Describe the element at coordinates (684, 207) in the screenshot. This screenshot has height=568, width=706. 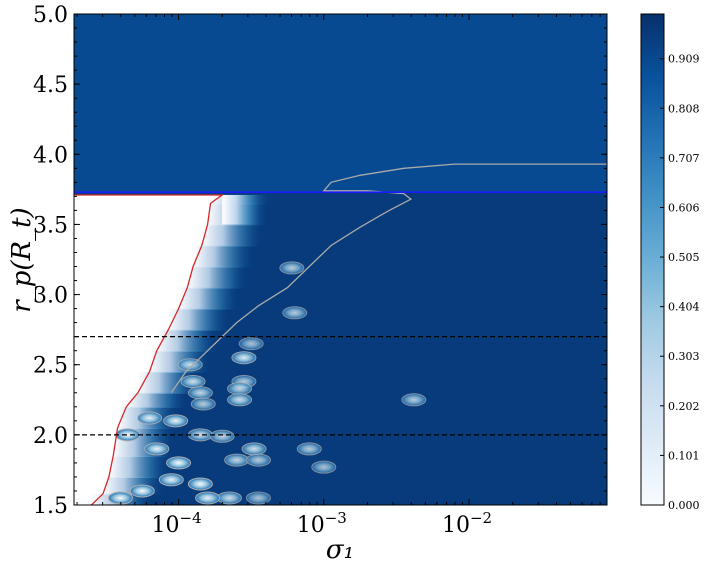
I see `colorbar-tick-label: 0.606` at that location.